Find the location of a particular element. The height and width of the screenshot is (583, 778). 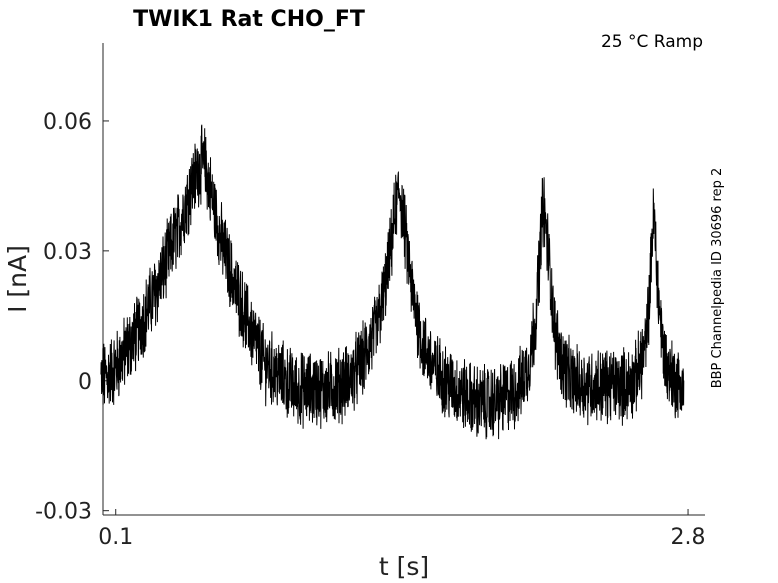

x-tick-label: 0.1 is located at coordinates (115, 537).